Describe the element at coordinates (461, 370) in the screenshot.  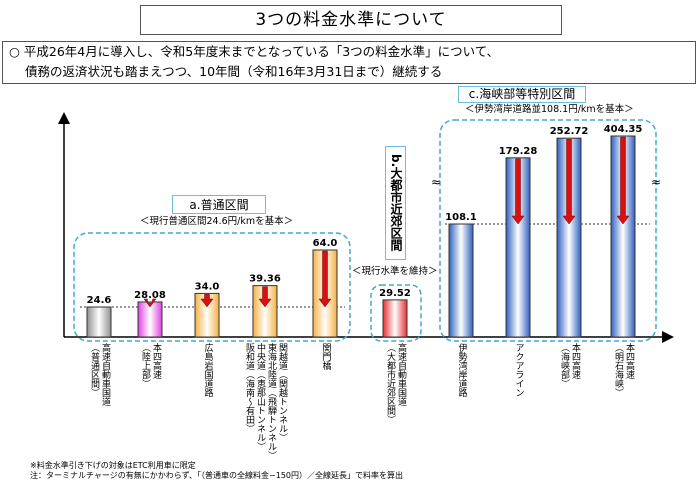
I see `category-label: 伊勢湾岸道路` at that location.